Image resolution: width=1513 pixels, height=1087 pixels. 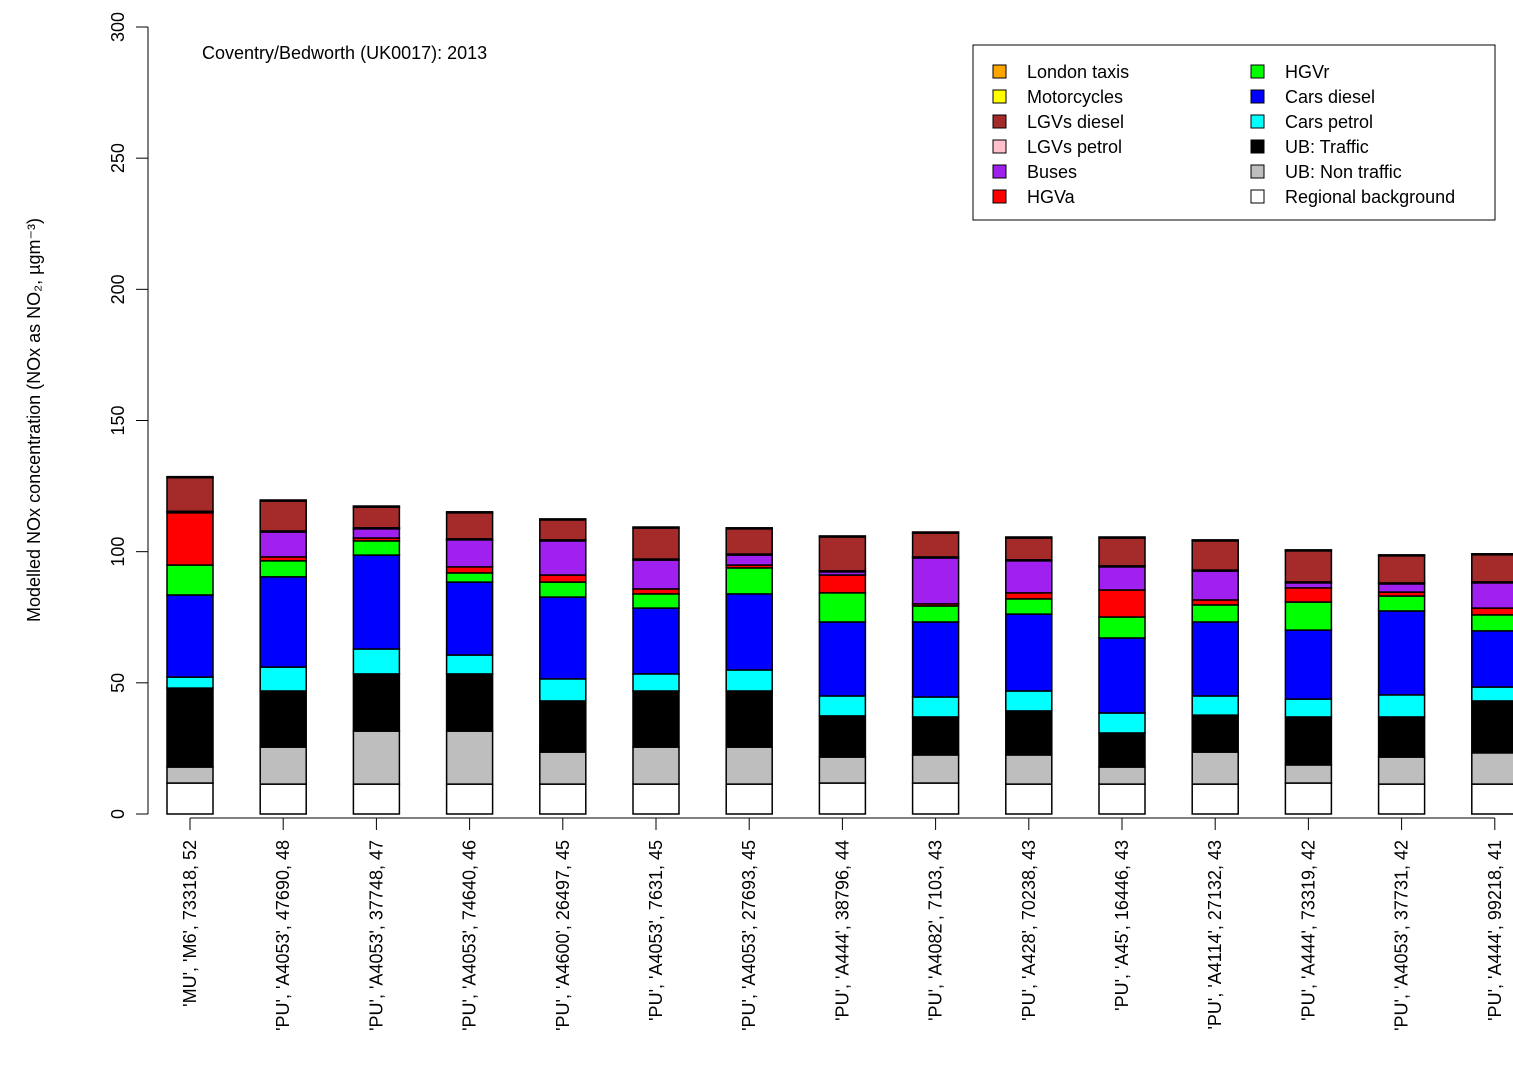 I want to click on legend-label: Regional background, so click(x=1370, y=197).